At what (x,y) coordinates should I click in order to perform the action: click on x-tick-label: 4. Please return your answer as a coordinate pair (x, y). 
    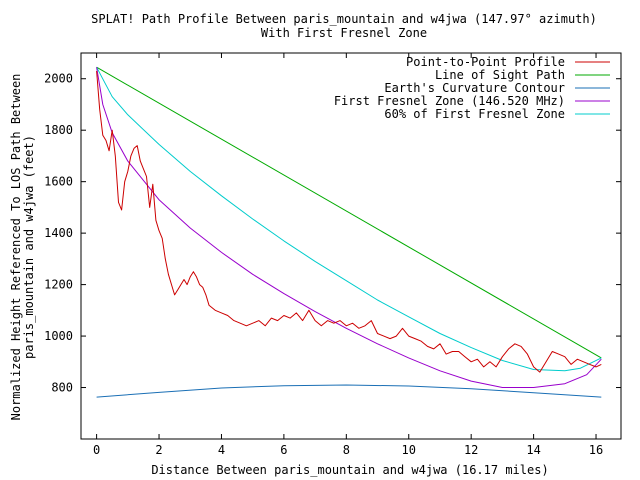
    Looking at the image, I should click on (221, 450).